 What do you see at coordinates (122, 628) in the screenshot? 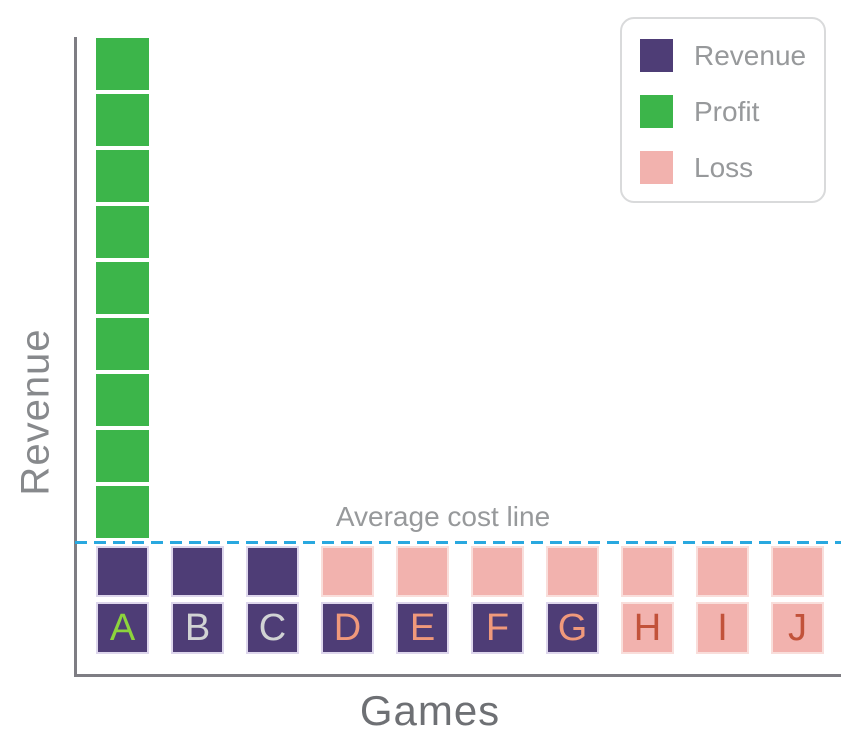
I see `category-tile-A: A` at bounding box center [122, 628].